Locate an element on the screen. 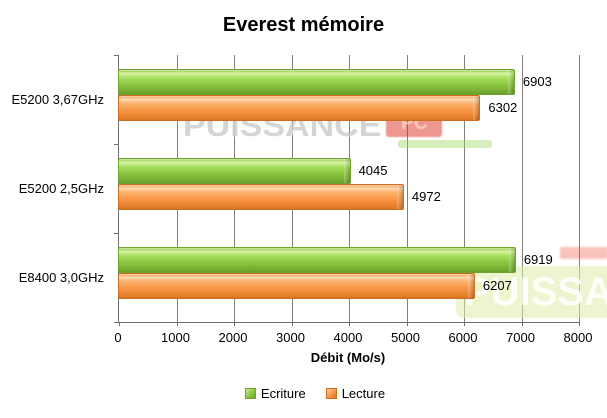 The image size is (607, 418). gridline-2000 is located at coordinates (234, 188).